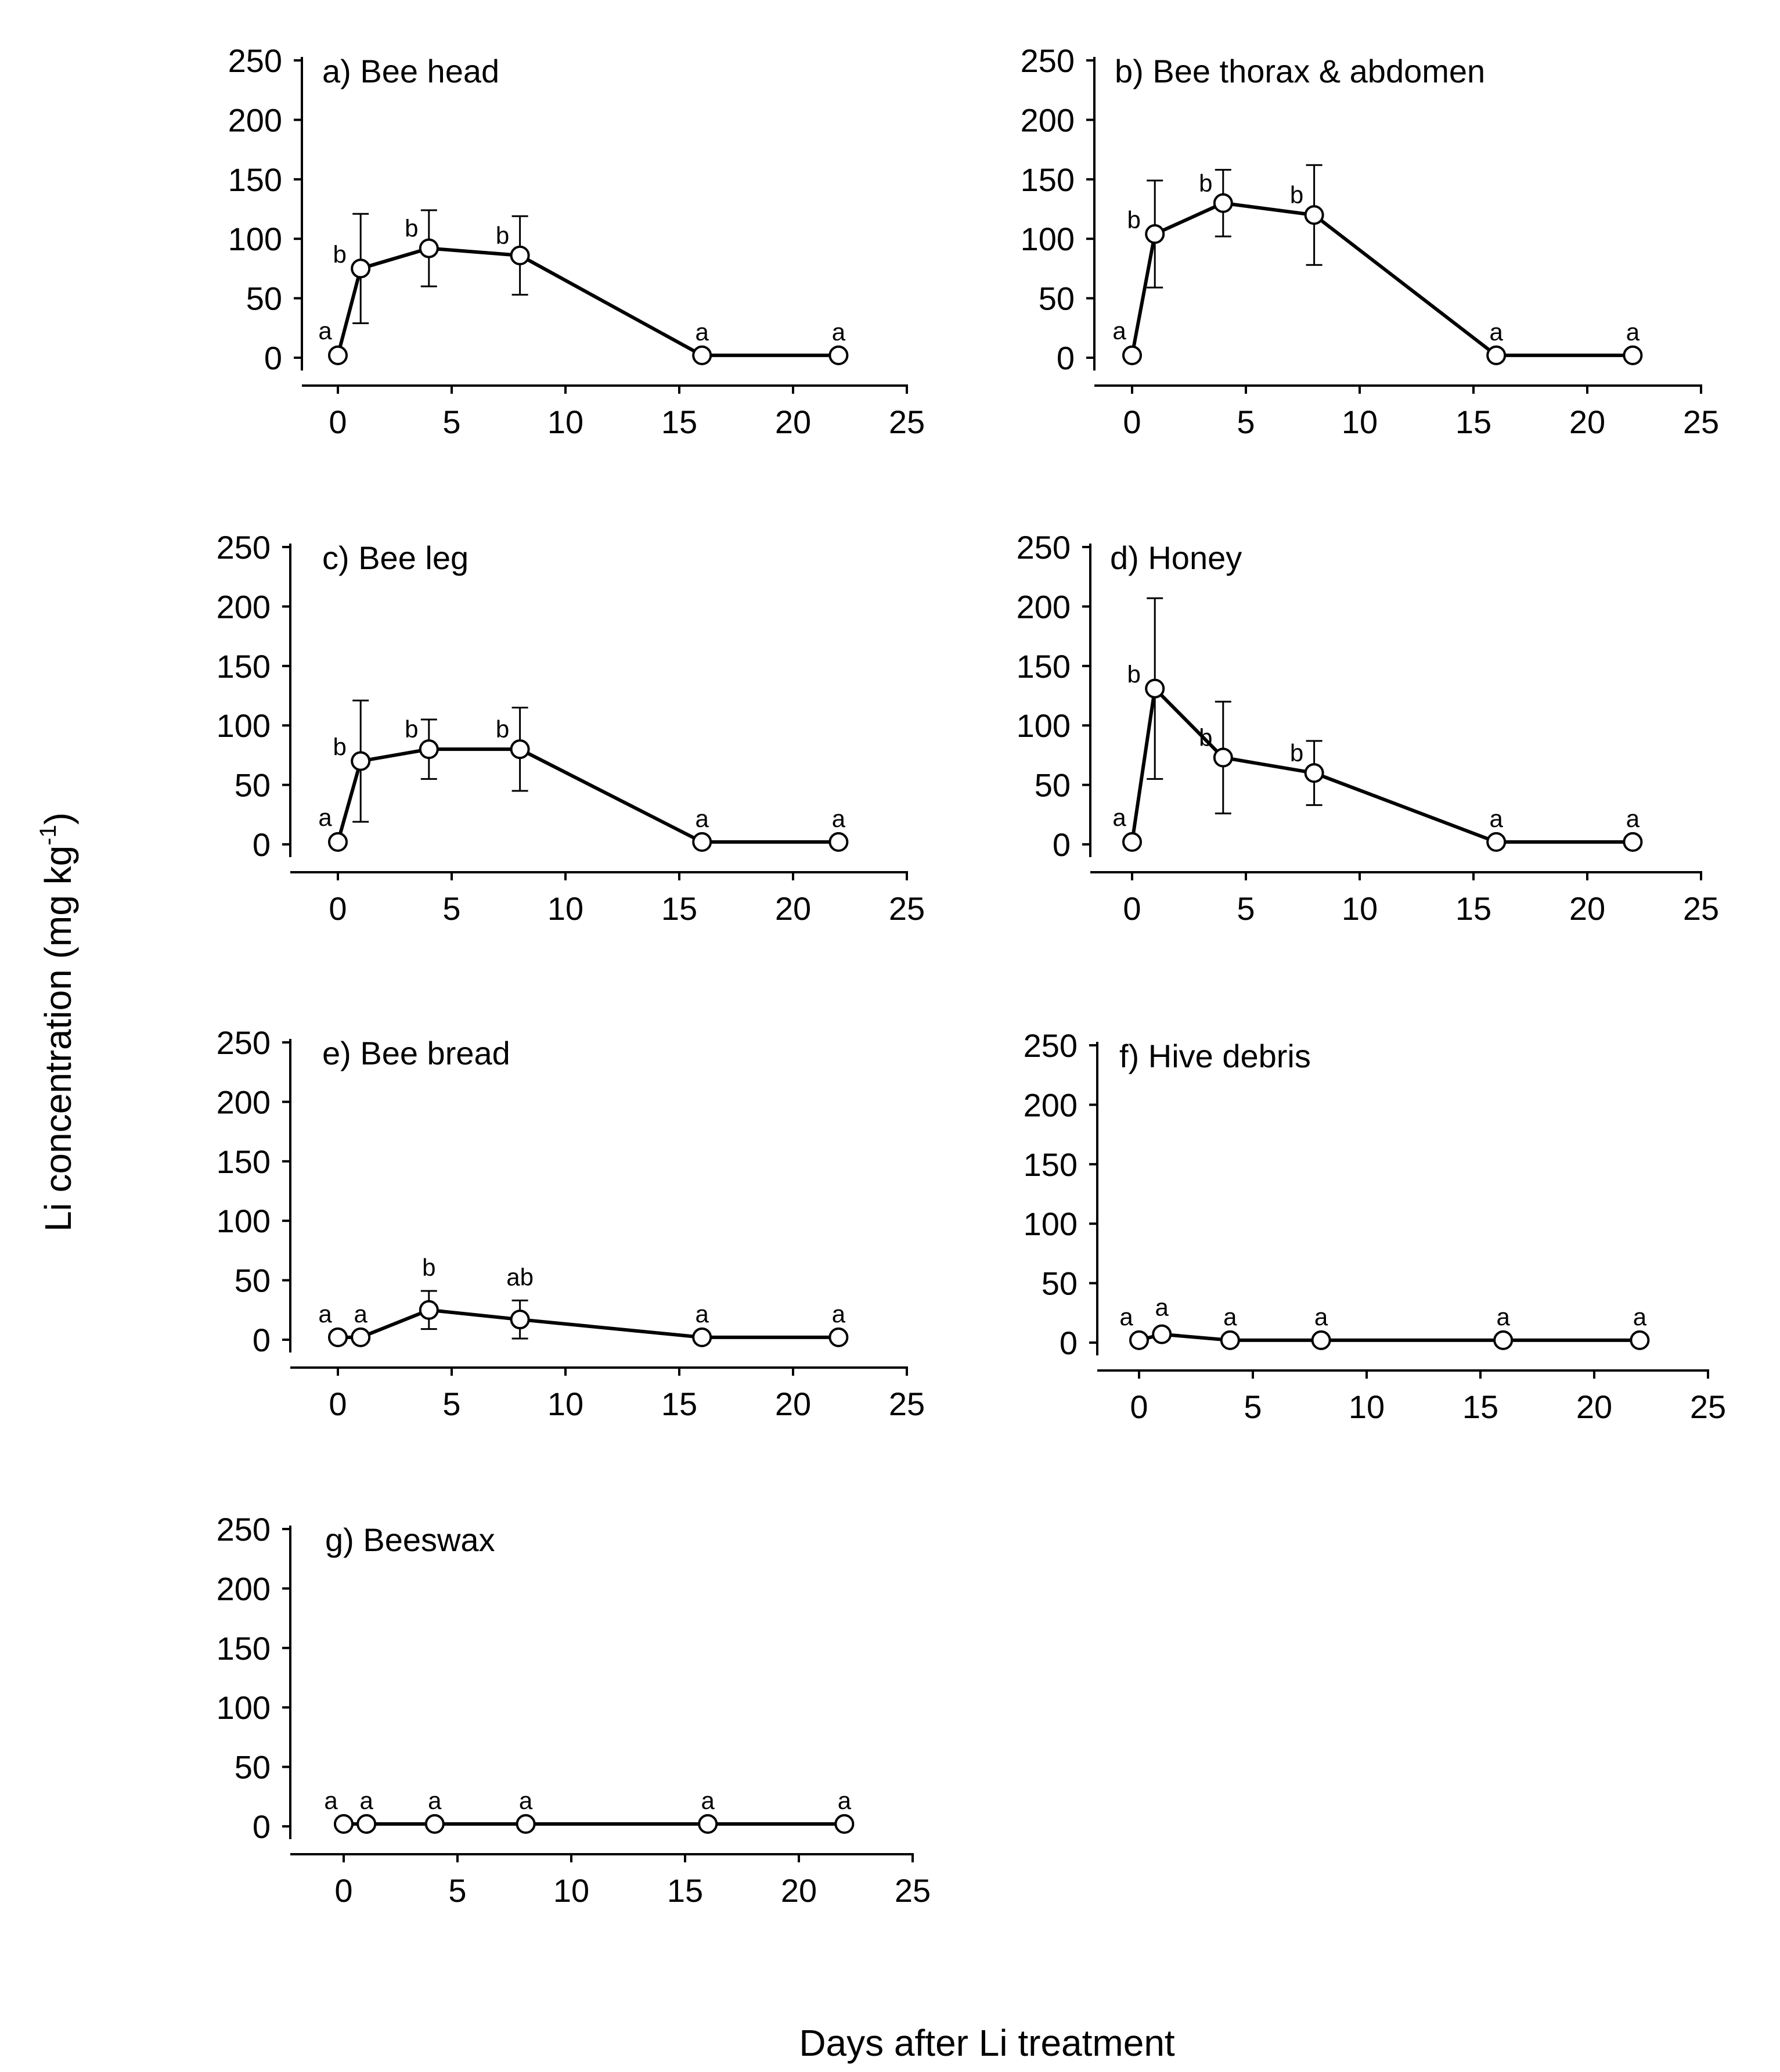  What do you see at coordinates (410, 71) in the screenshot?
I see `panel-title: a) Bee head` at bounding box center [410, 71].